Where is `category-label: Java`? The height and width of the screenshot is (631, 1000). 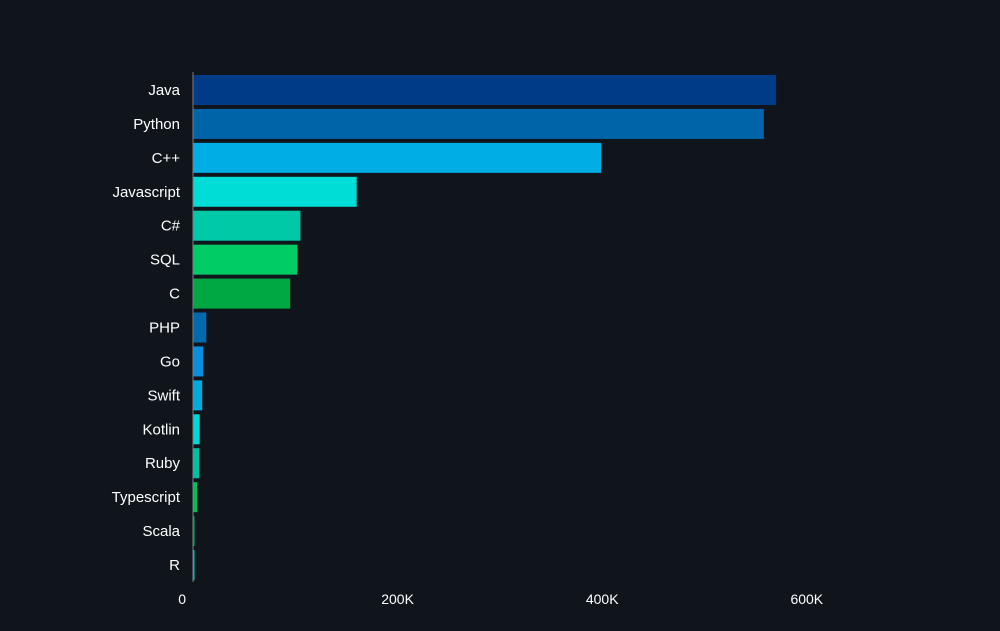 category-label: Java is located at coordinates (164, 90).